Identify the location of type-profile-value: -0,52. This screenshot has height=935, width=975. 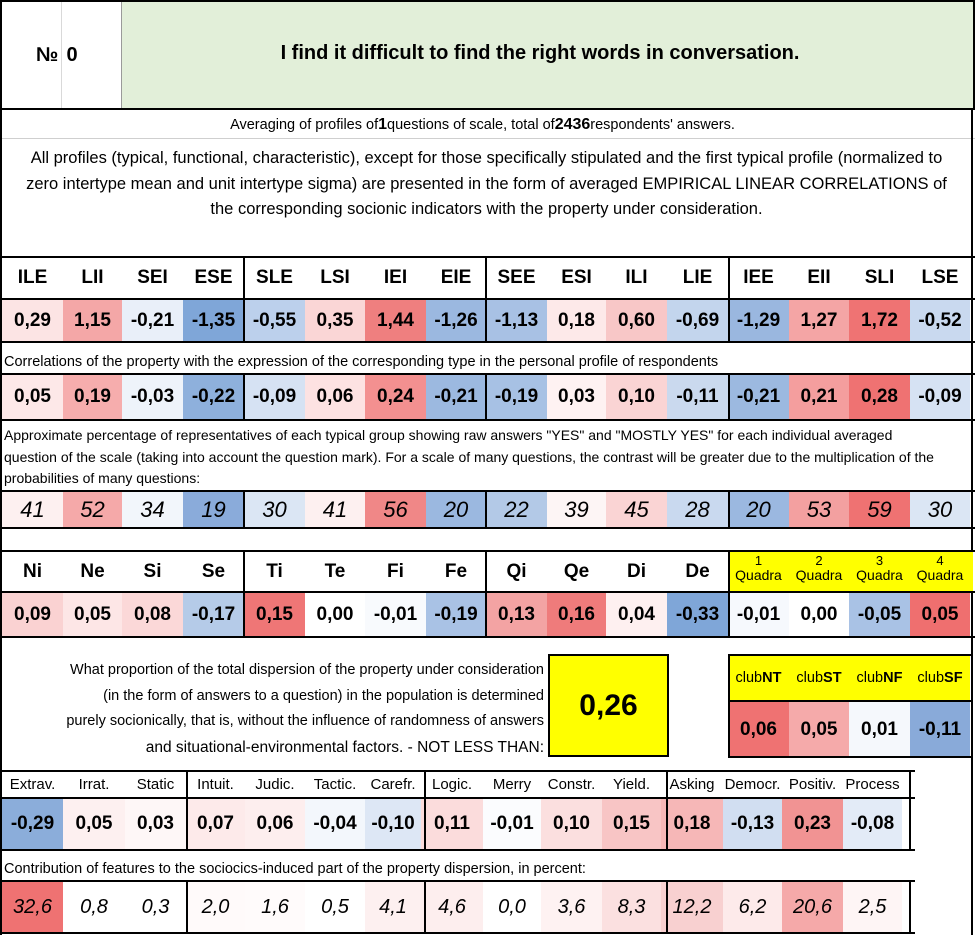
(940, 320).